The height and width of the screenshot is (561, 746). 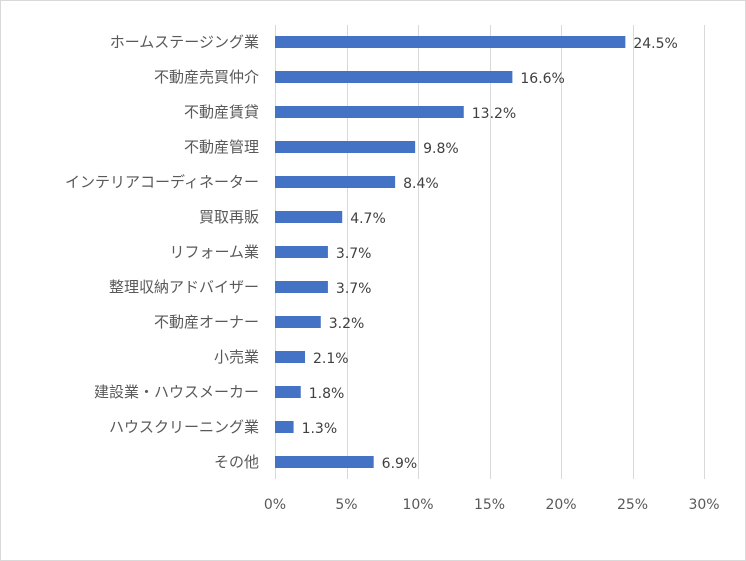 I want to click on x-tick-label: 10%, so click(x=417, y=505).